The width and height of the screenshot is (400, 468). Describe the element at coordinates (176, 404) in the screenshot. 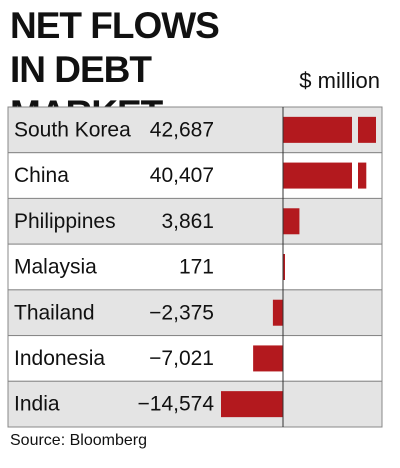

I see `value-label: −14,574` at that location.